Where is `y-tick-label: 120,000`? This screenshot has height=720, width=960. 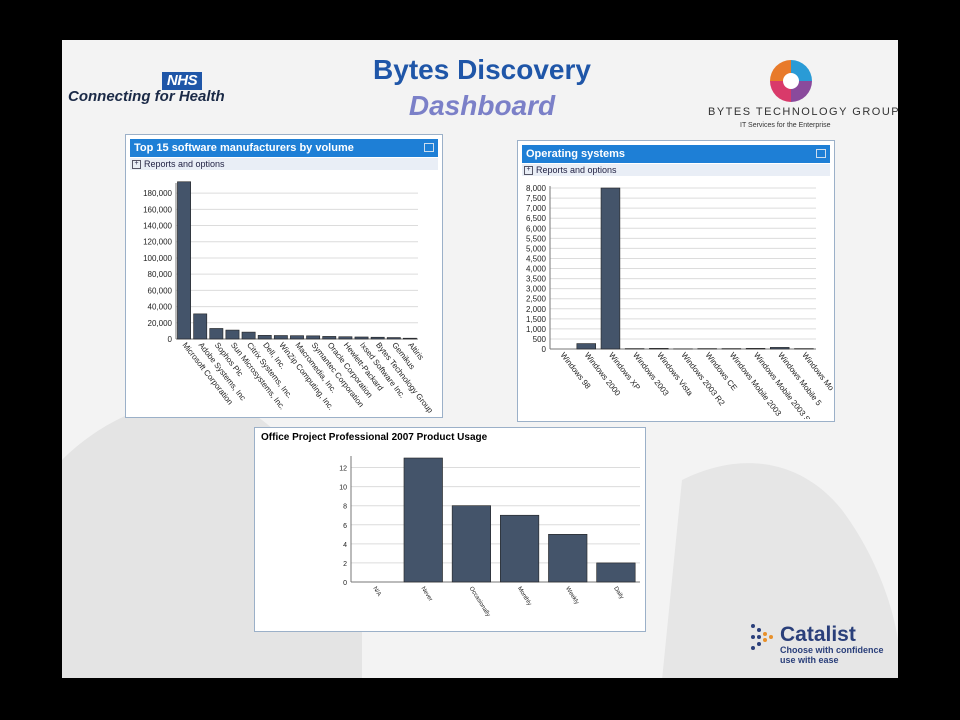
y-tick-label: 120,000 is located at coordinates (157, 242).